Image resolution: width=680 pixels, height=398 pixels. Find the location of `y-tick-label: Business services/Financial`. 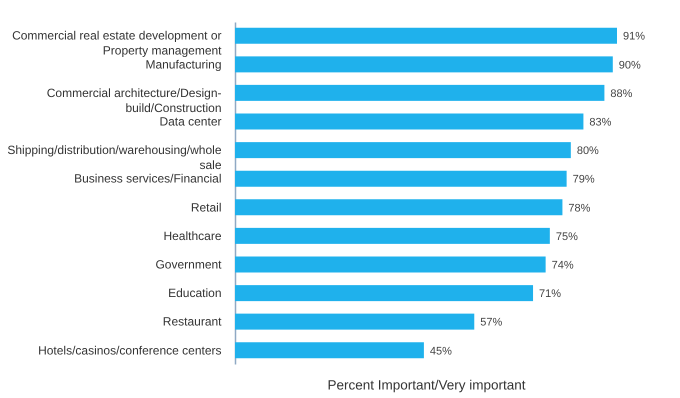

y-tick-label: Business services/Financial is located at coordinates (148, 179).